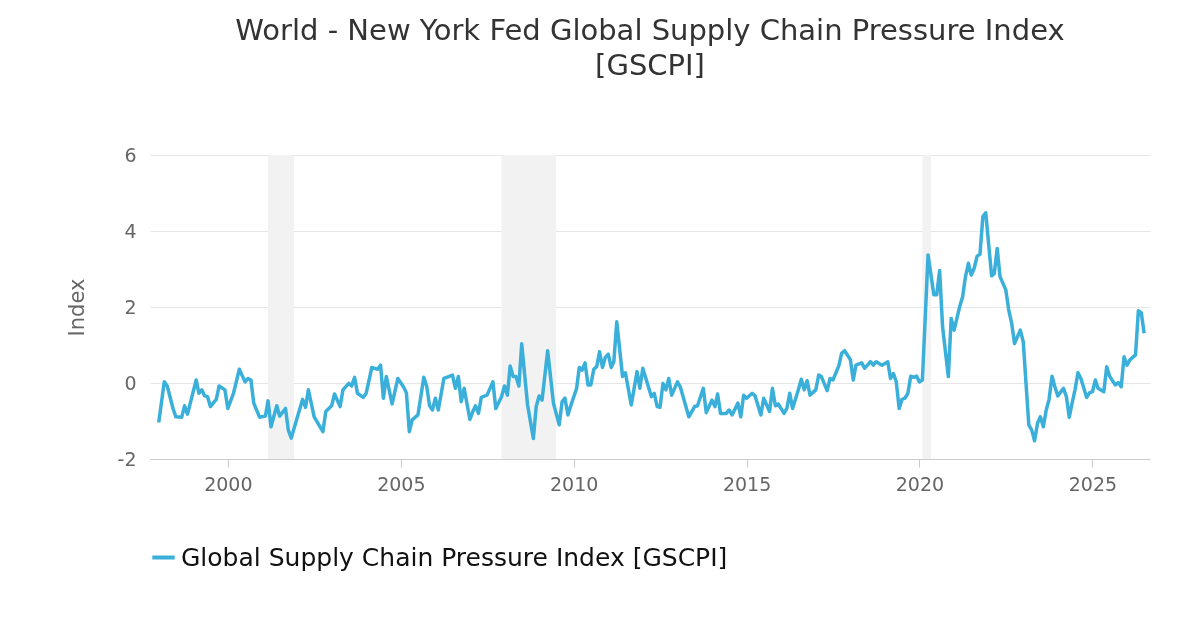  Describe the element at coordinates (130, 230) in the screenshot. I see `y-tick-label: 4` at that location.